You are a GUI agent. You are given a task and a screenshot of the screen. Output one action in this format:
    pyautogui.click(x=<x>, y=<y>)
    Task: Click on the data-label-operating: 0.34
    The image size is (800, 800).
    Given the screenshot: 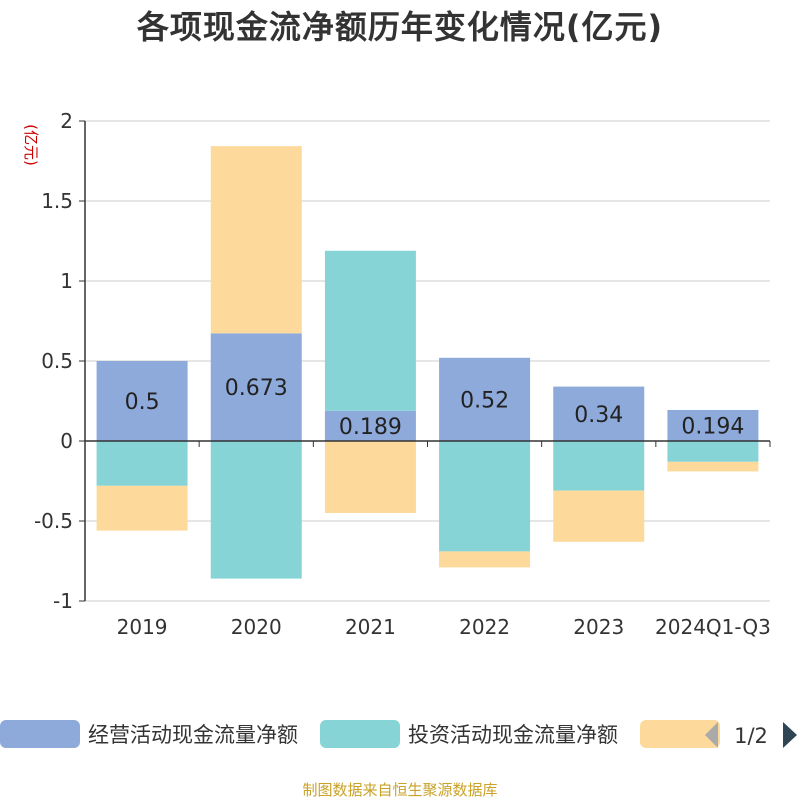 What is the action you would take?
    pyautogui.click(x=598, y=415)
    